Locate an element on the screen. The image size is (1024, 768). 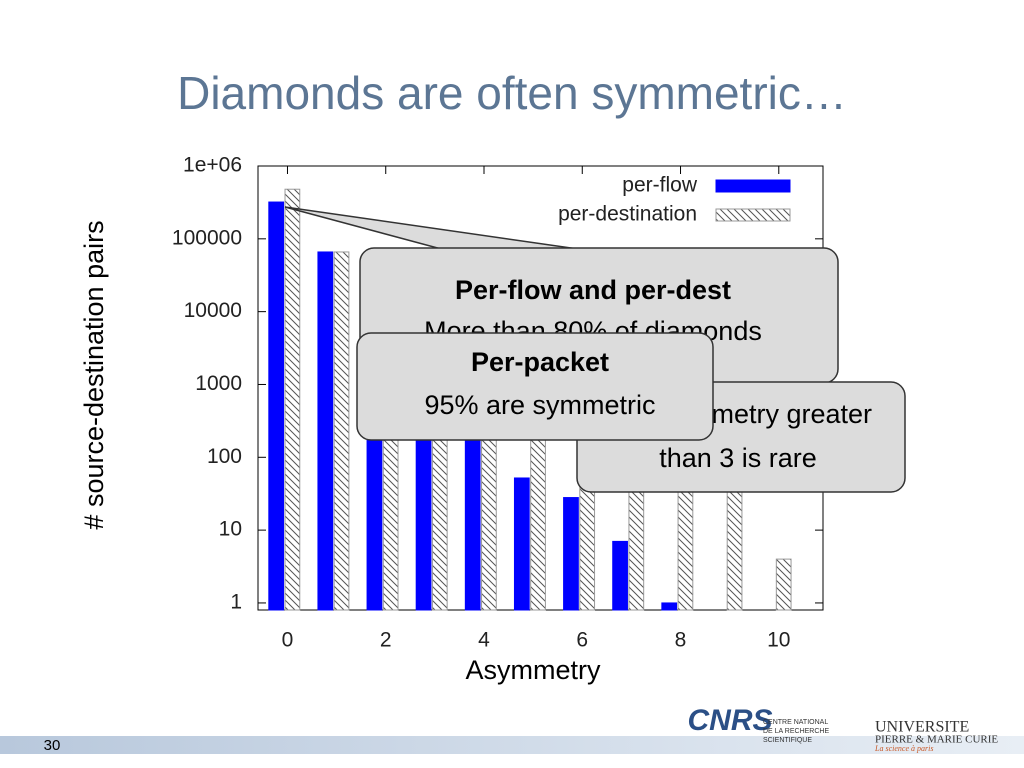
x-tick-label: 0 is located at coordinates (288, 640).